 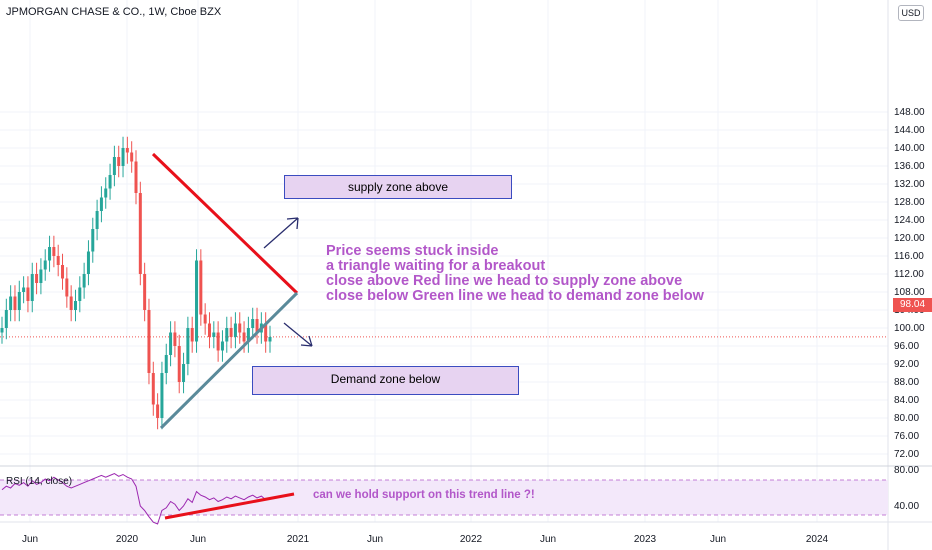 What do you see at coordinates (909, 256) in the screenshot?
I see `price-tick-label: 116.00` at bounding box center [909, 256].